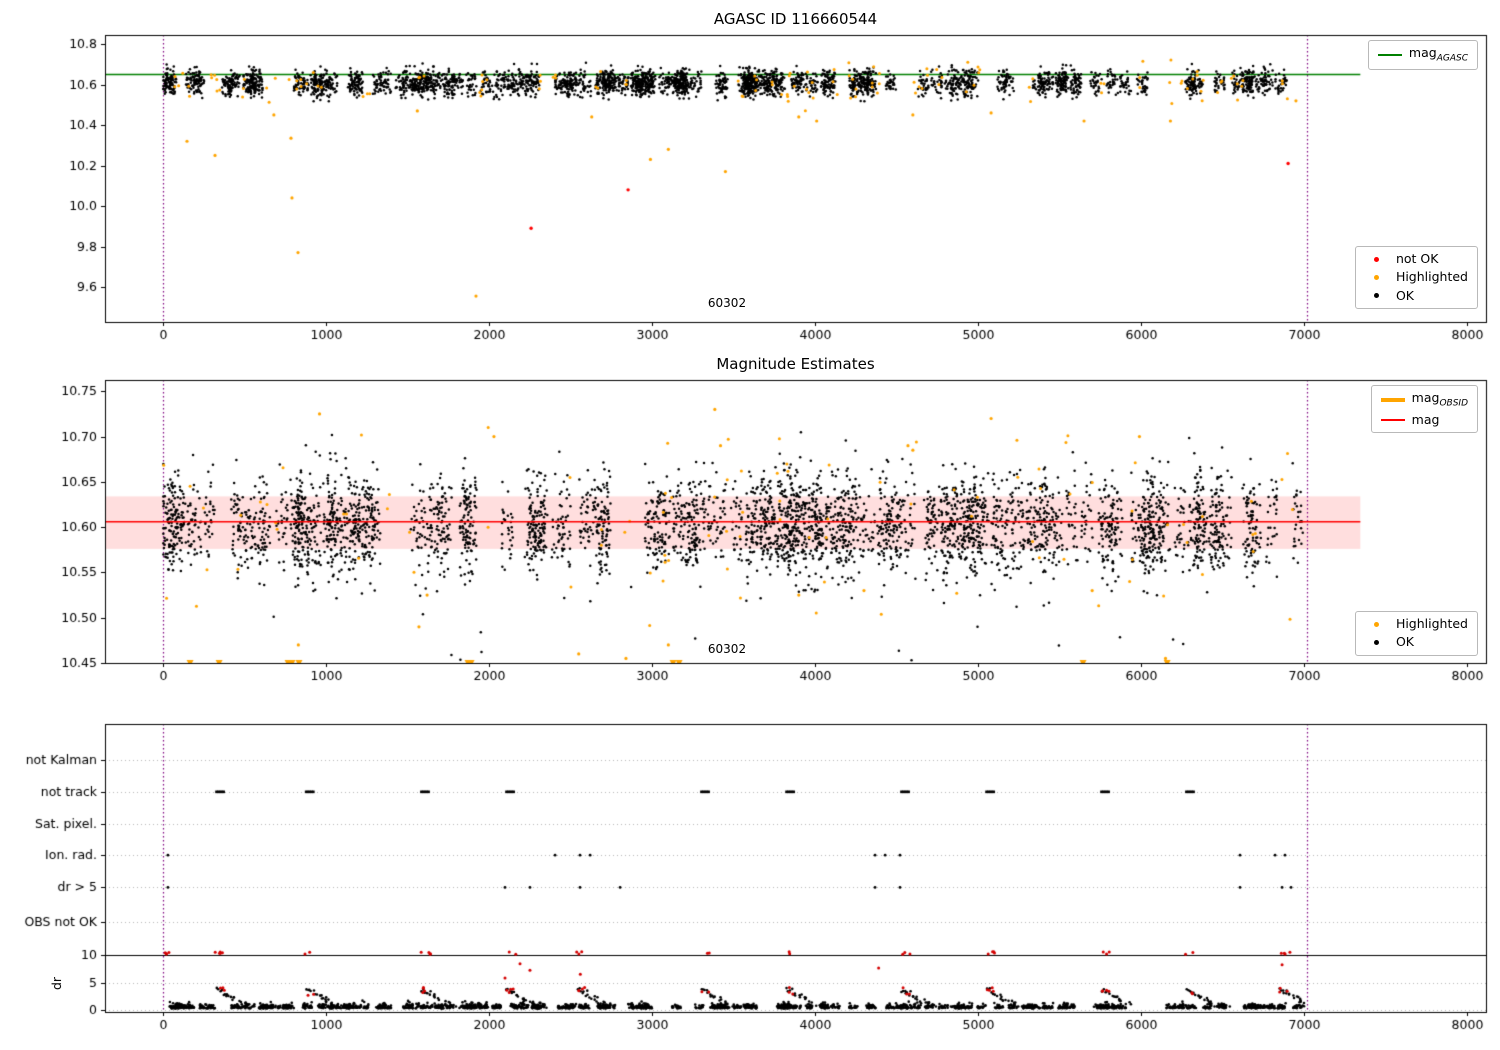 The height and width of the screenshot is (1050, 1500). What do you see at coordinates (1424, 409) in the screenshot?
I see `plot2-legend-lines: magOBSID mag` at bounding box center [1424, 409].